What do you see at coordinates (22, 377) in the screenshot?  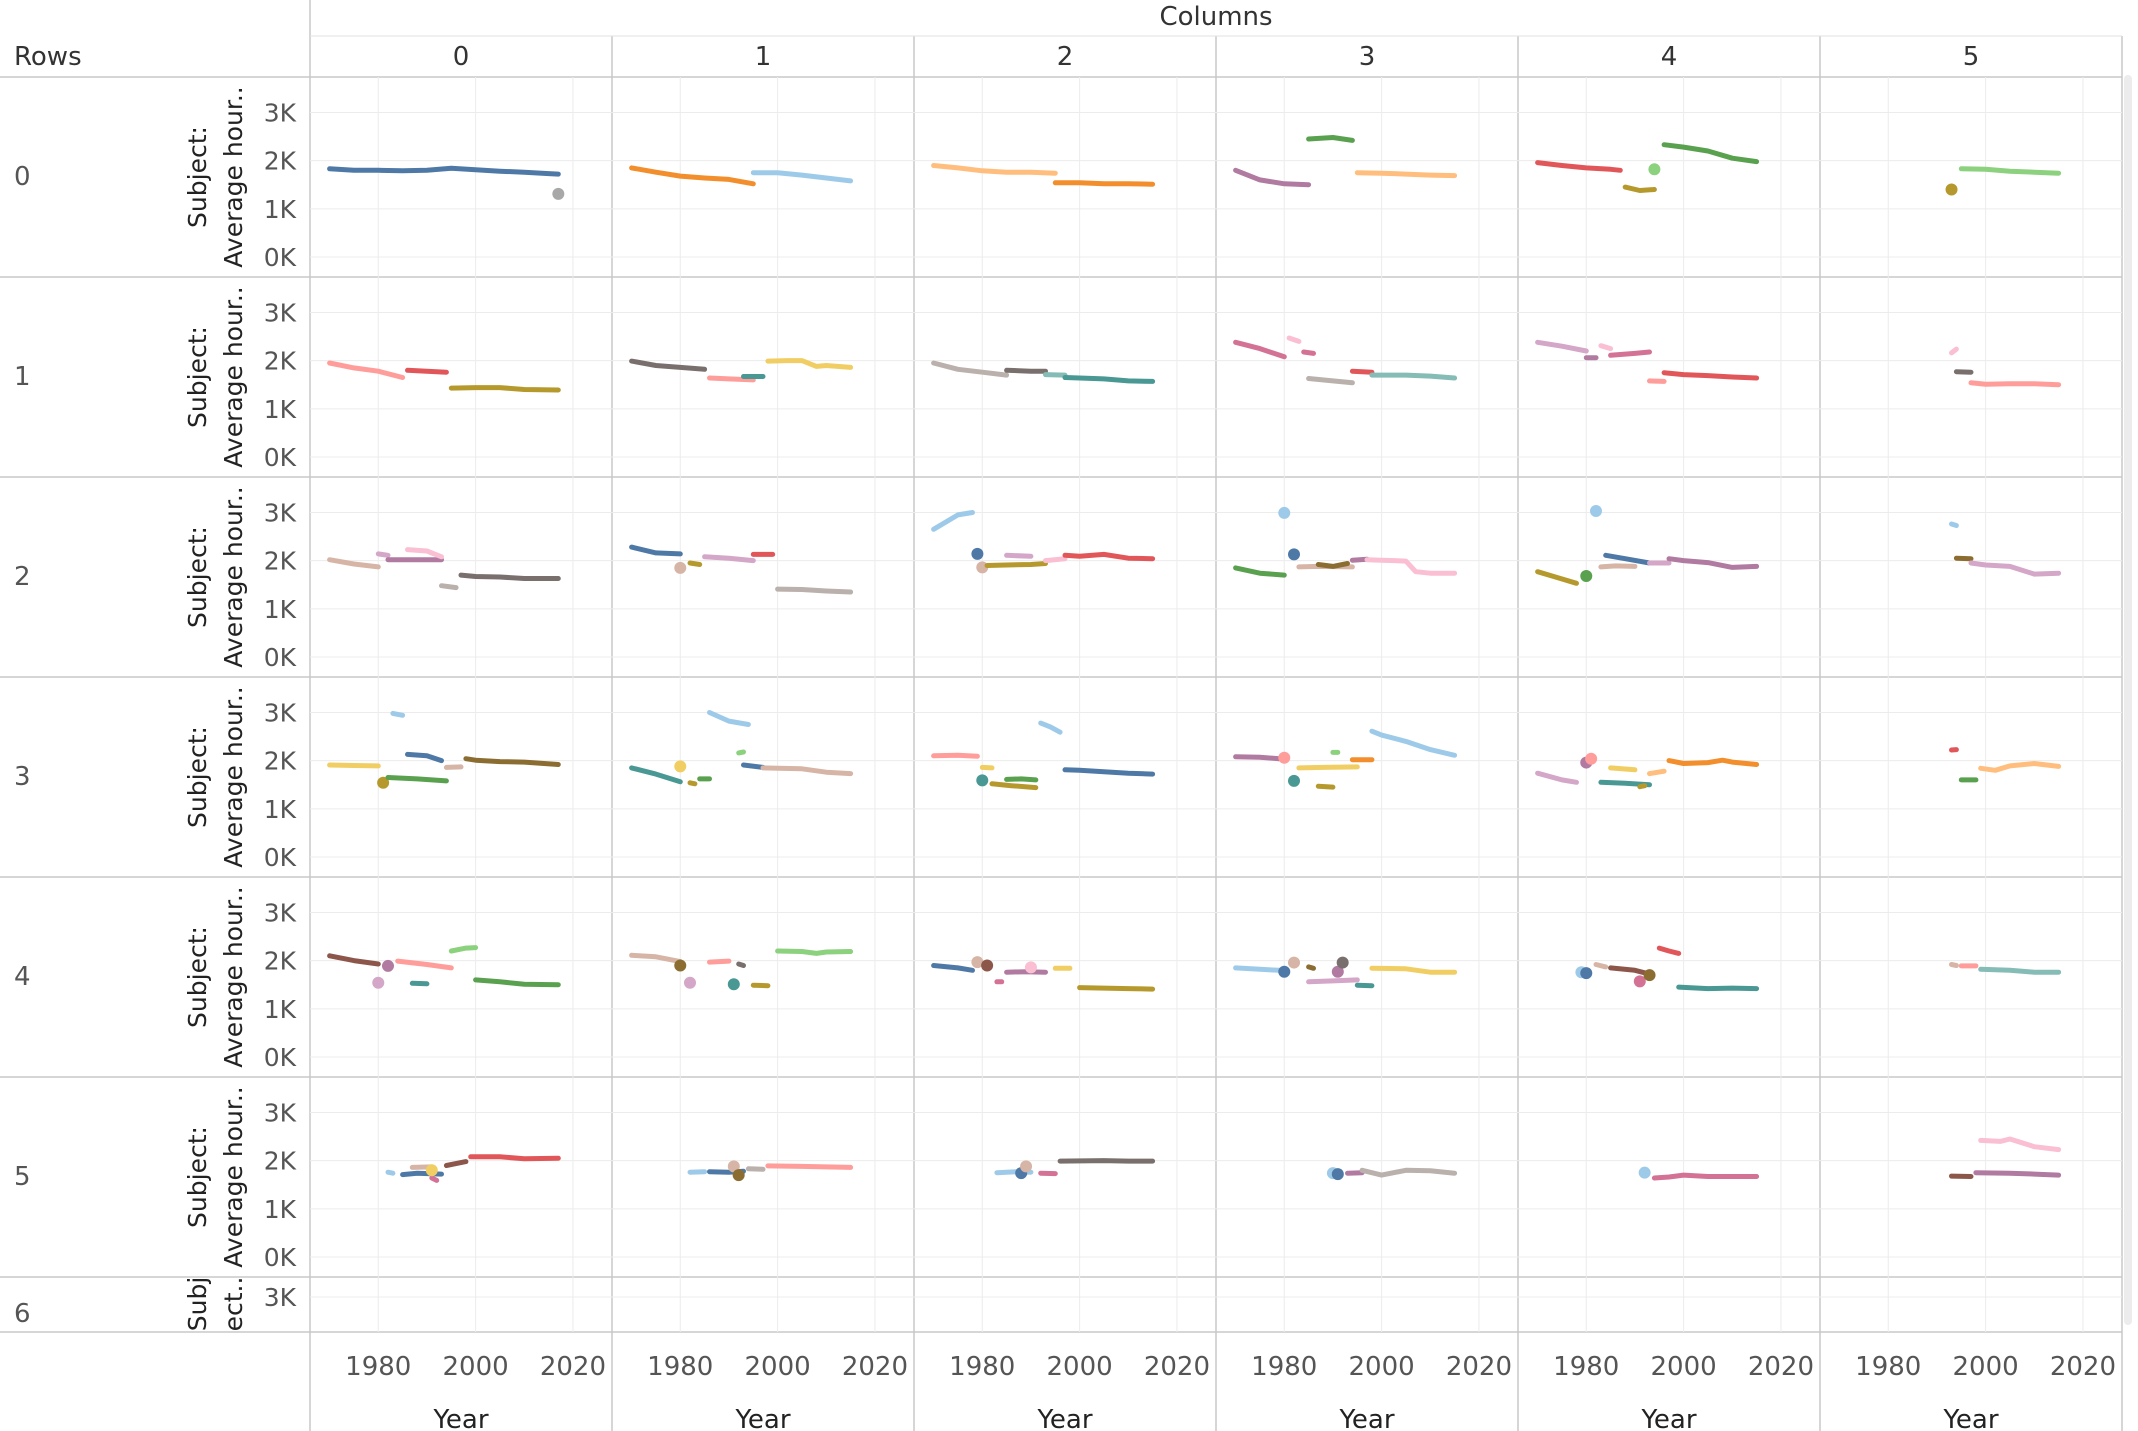 I see `row-header: 1` at bounding box center [22, 377].